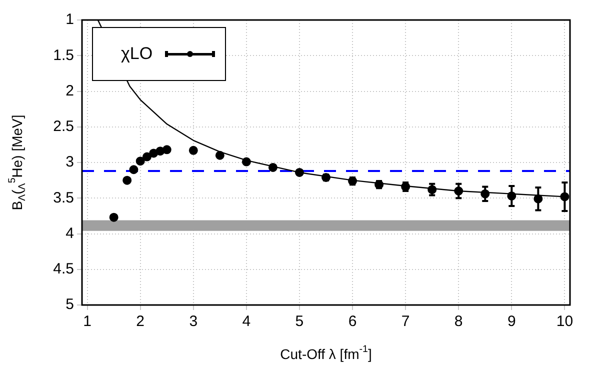 This screenshot has width=600, height=375. What do you see at coordinates (511, 321) in the screenshot?
I see `x-tick-label: 9` at bounding box center [511, 321].